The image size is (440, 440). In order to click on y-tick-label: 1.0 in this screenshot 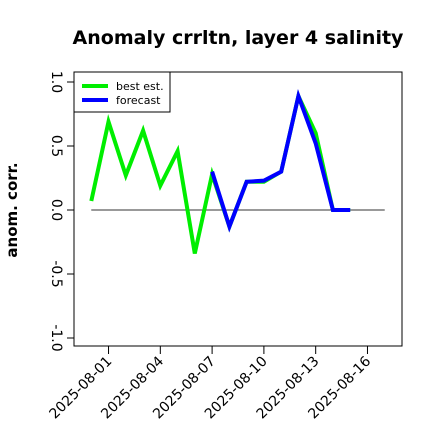, I will do `click(56, 82)`.